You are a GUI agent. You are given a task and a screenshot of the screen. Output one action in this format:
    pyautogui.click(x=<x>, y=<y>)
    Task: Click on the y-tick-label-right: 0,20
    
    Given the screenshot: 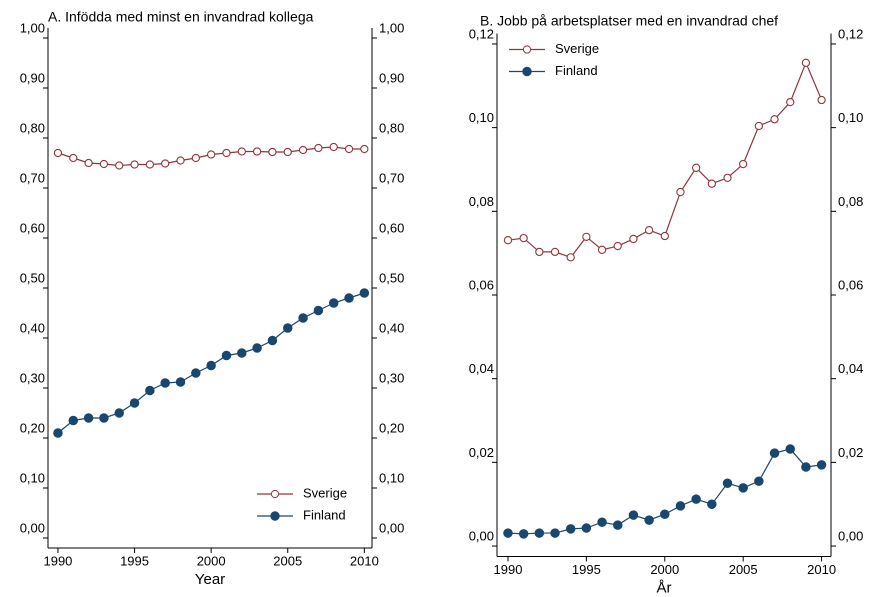 What is the action you would take?
    pyautogui.click(x=391, y=427)
    